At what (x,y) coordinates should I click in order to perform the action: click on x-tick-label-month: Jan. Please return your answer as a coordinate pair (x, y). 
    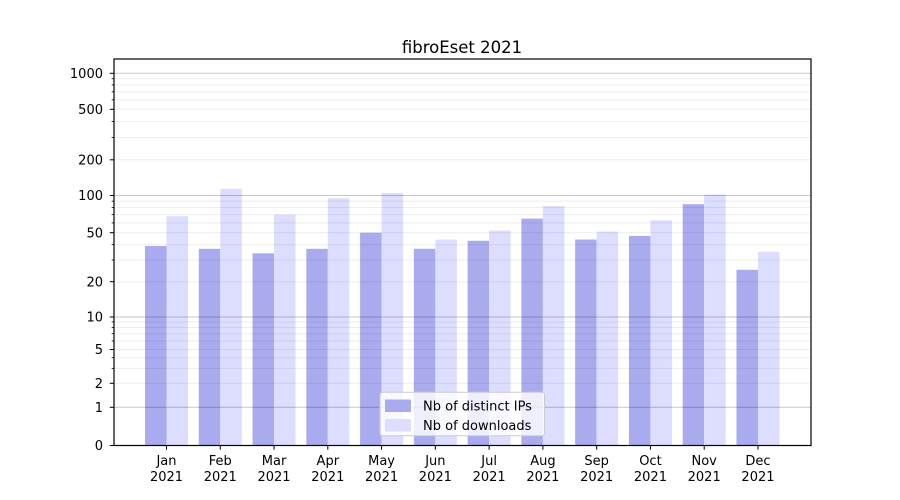
    Looking at the image, I should click on (165, 461).